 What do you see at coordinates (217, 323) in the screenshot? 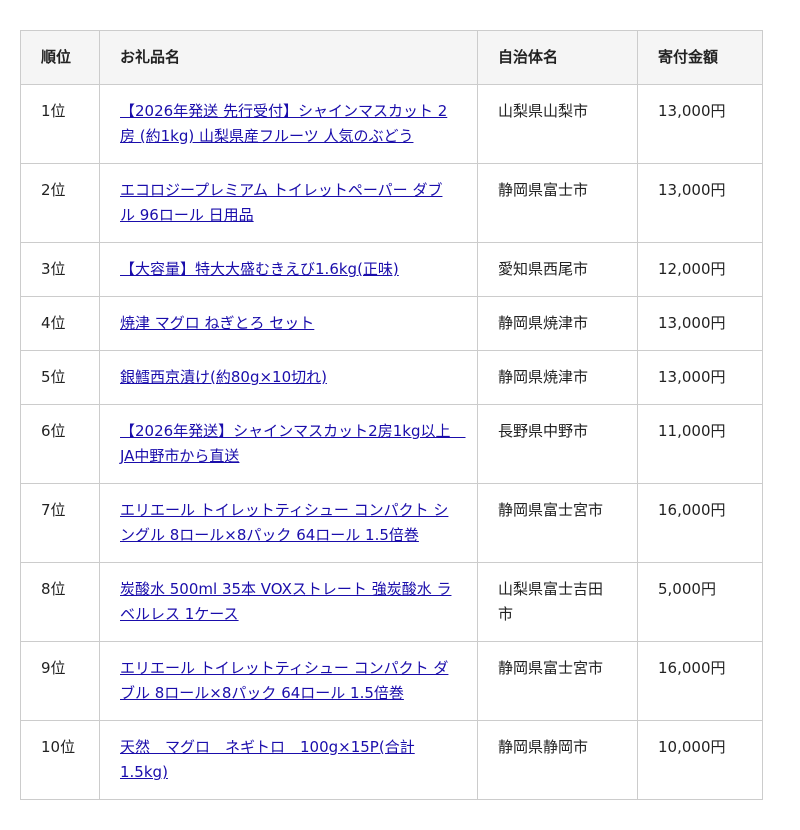
I see `gift-link: 焼津 マグロ ねぎとろ セット` at bounding box center [217, 323].